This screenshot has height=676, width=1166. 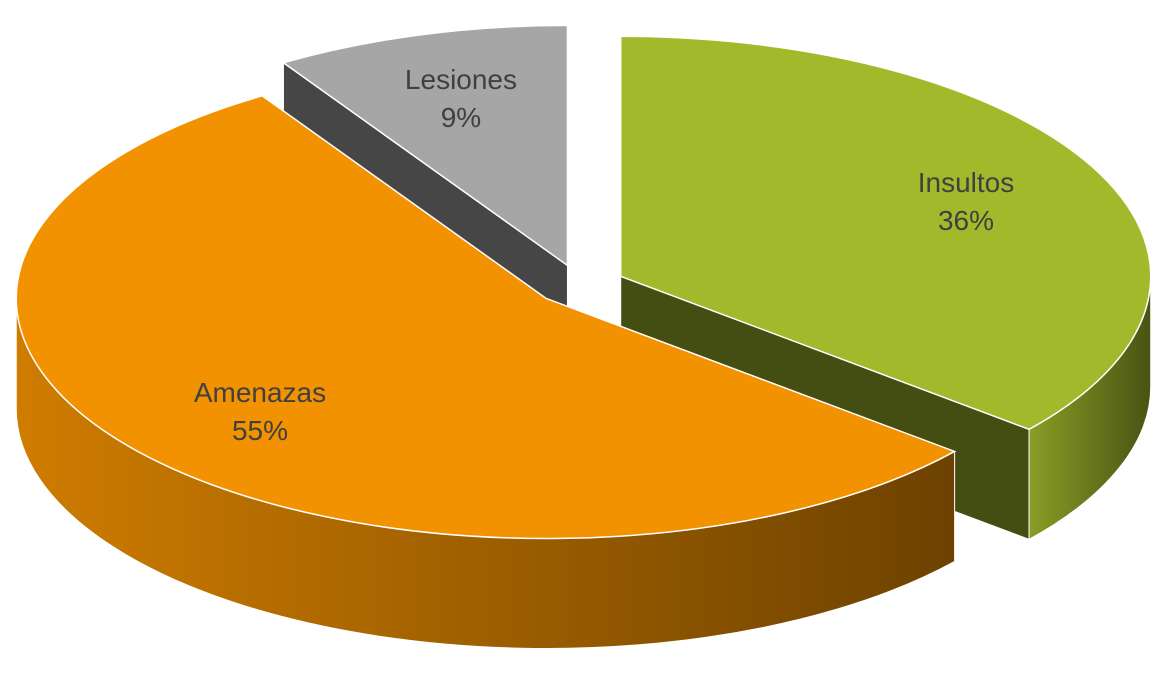 I want to click on slice-label: Insultos, so click(x=966, y=182).